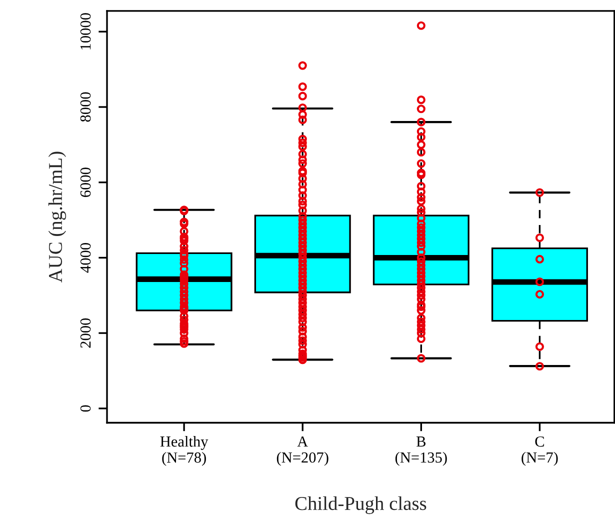 This screenshot has height=520, width=615. Describe the element at coordinates (540, 451) in the screenshot. I see `x-tick-label: C (N=7)` at that location.